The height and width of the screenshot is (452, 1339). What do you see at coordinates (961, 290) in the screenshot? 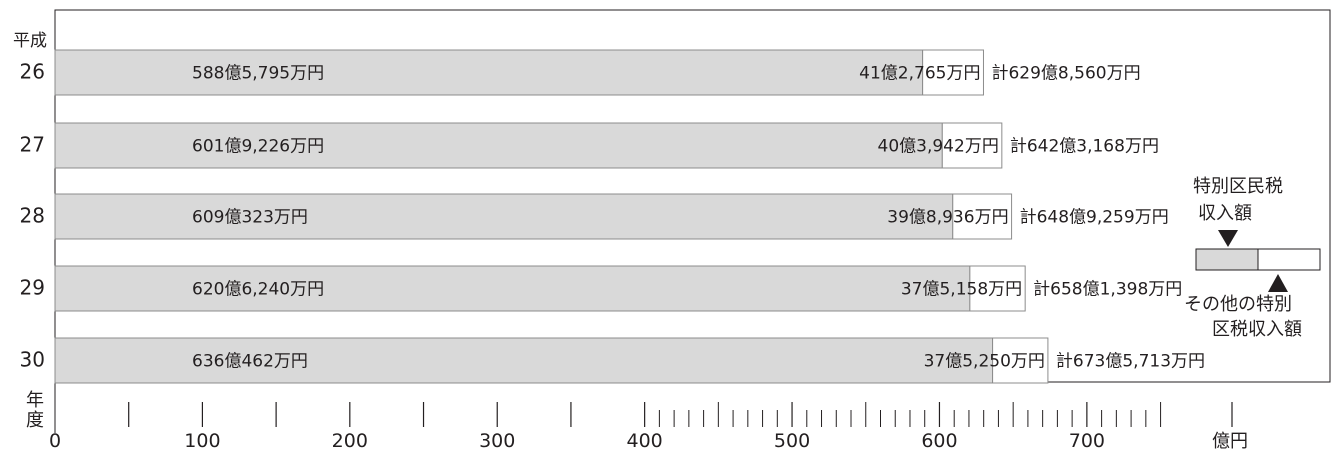
I see `series2-value-label: 37億5,158万円` at bounding box center [961, 290].